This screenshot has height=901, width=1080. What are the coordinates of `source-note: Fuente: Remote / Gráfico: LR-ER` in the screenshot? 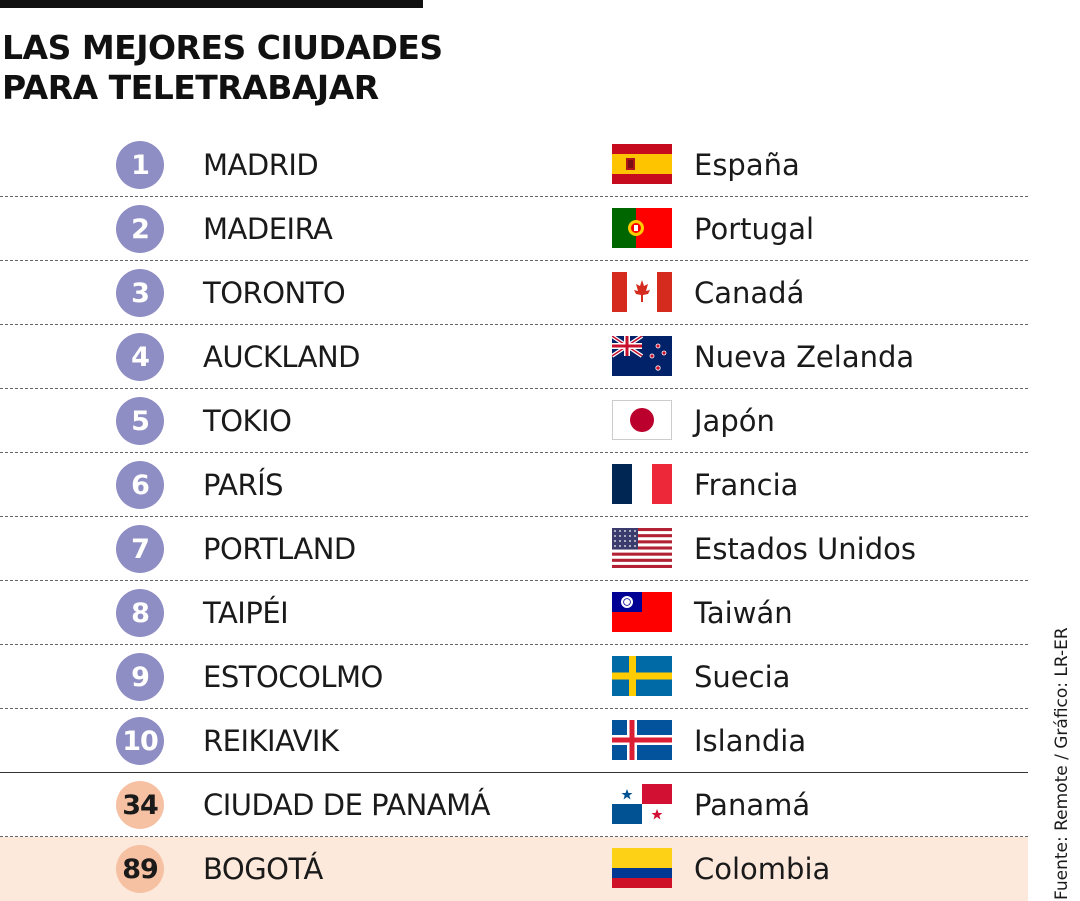 It's located at (1062, 763).